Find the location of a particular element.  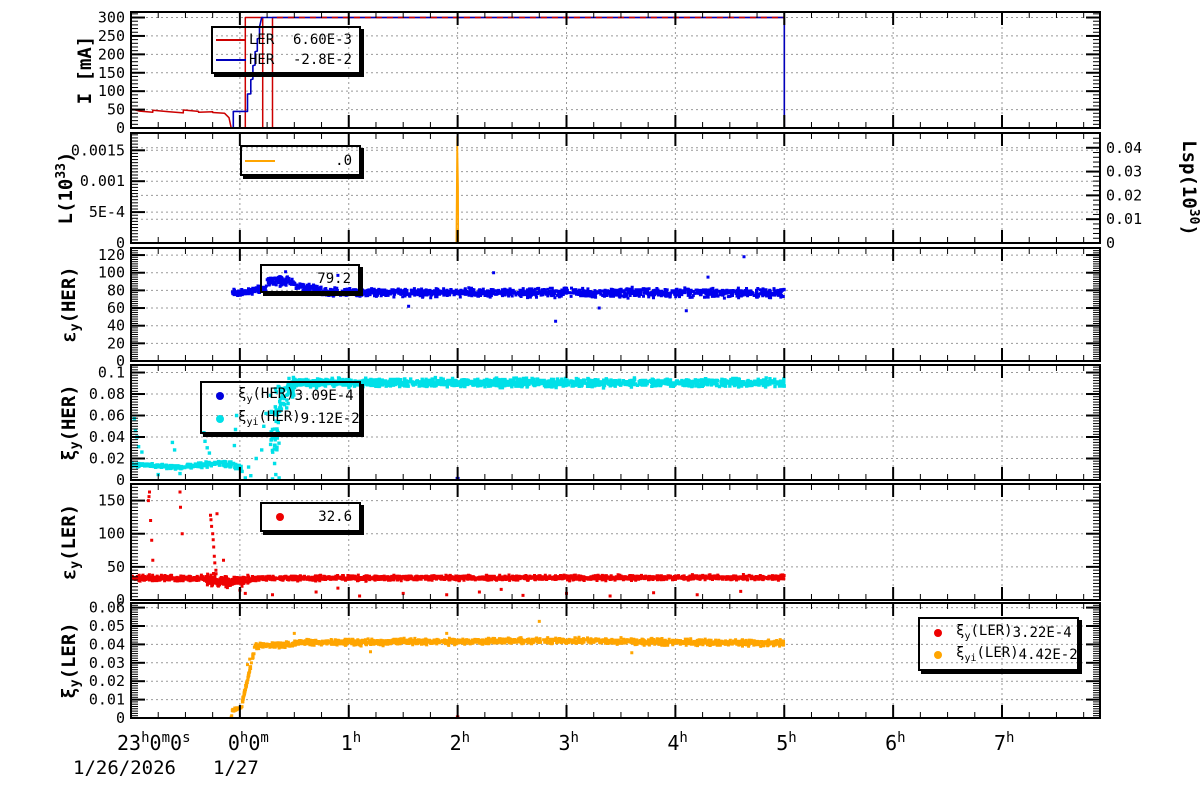

series-ey_ler is located at coordinates (458, 544).